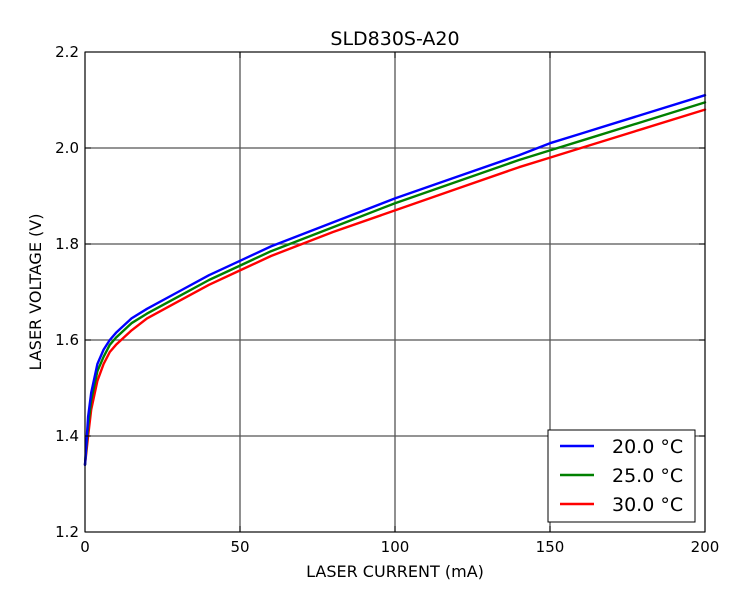 This screenshot has width=750, height=600. I want to click on x-tick-label: 100, so click(395, 547).